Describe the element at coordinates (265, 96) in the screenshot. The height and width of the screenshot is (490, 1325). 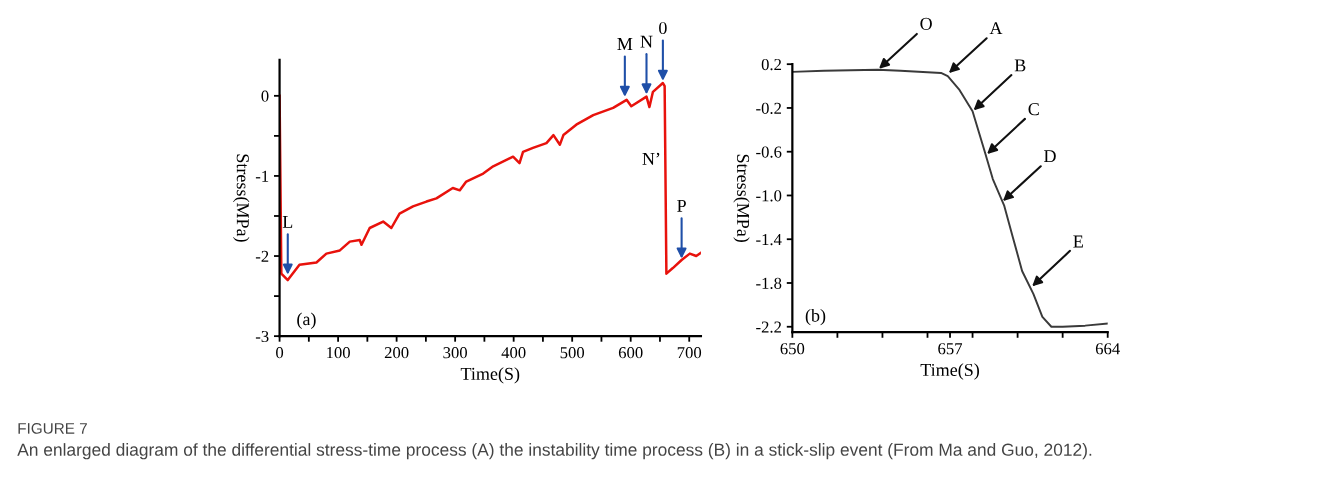
I see `y-tick-label: 0` at that location.